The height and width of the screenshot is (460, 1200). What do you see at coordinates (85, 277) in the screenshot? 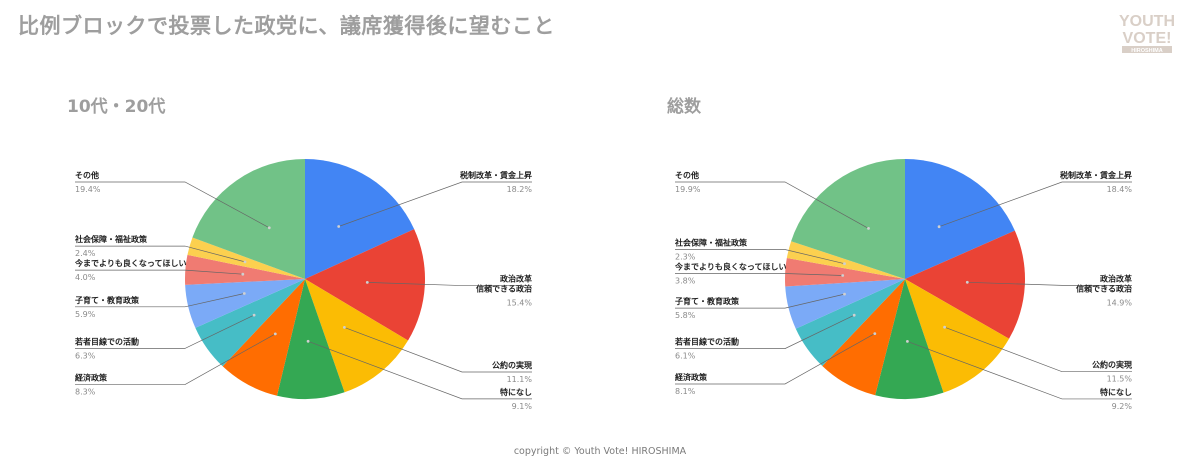
I see `slice-value-label: 4.0%` at bounding box center [85, 277].